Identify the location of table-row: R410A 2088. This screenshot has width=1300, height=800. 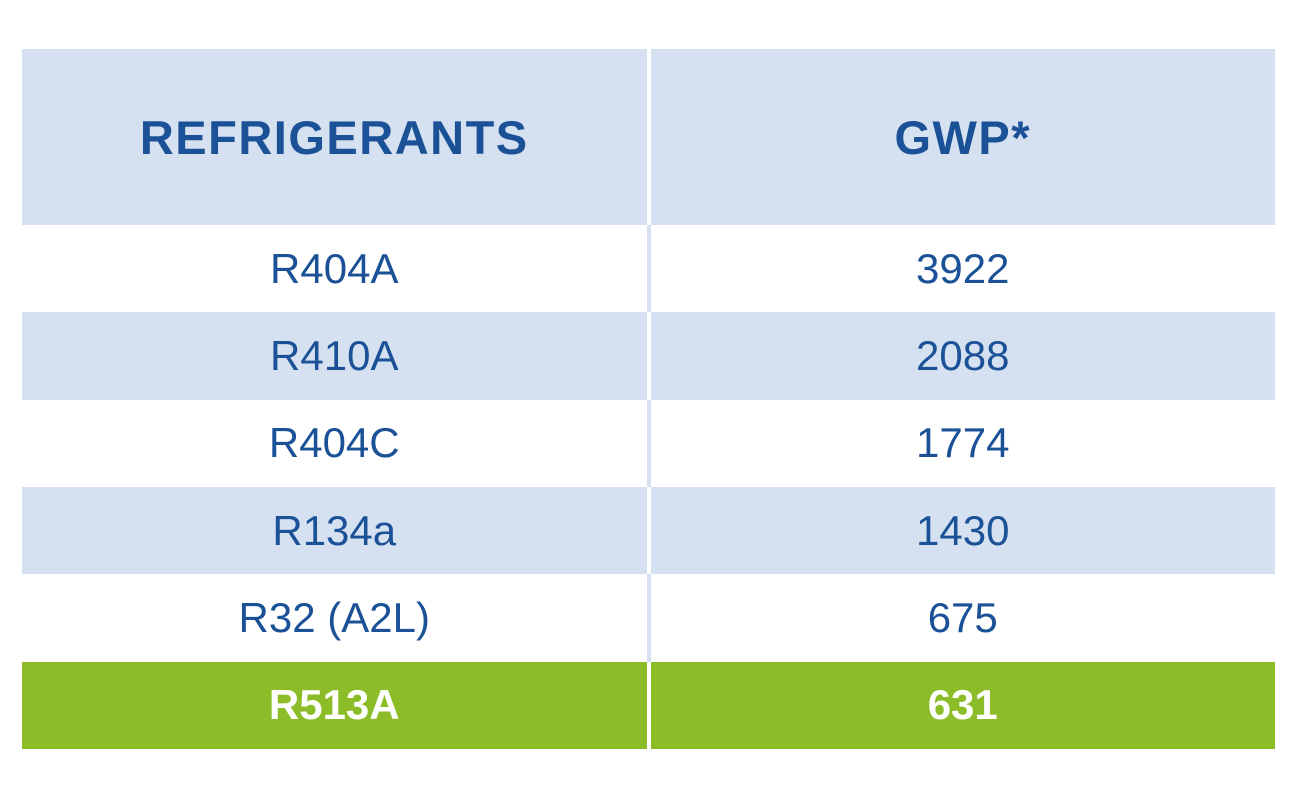
(648, 356).